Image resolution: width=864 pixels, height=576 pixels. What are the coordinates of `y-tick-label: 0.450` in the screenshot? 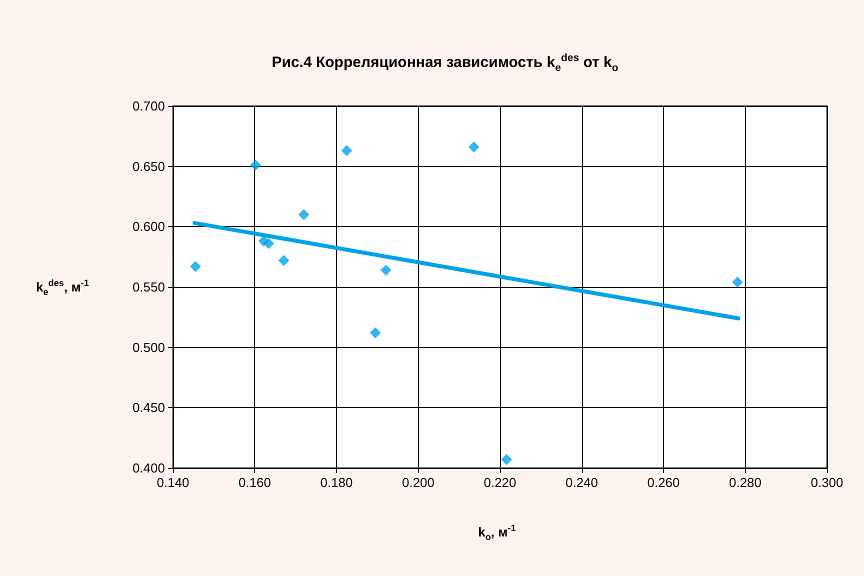 It's located at (148, 408).